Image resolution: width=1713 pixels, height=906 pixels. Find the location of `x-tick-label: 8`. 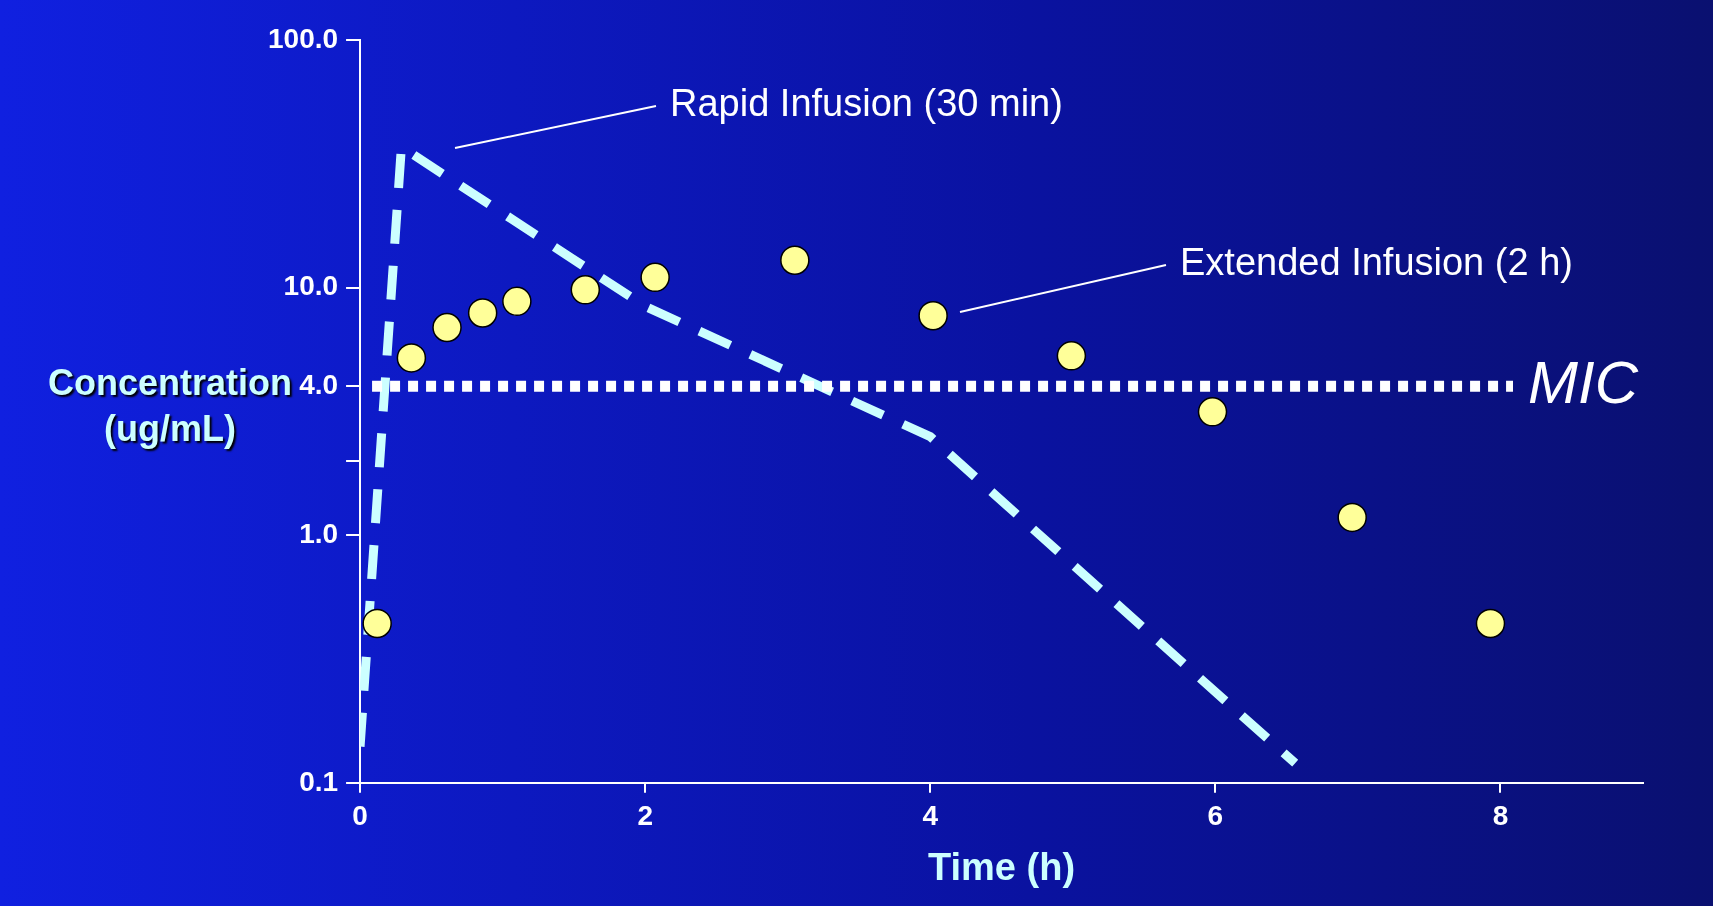

x-tick-label: 8 is located at coordinates (1500, 816).